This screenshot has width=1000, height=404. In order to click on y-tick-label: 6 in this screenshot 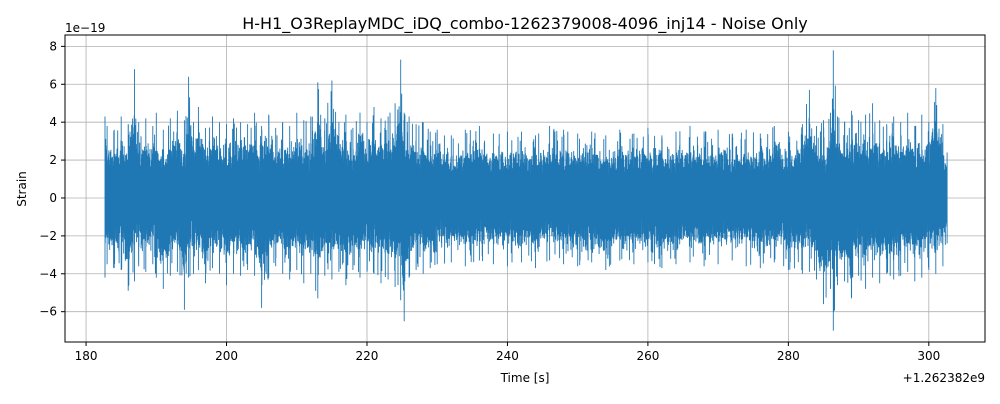, I will do `click(53, 84)`.